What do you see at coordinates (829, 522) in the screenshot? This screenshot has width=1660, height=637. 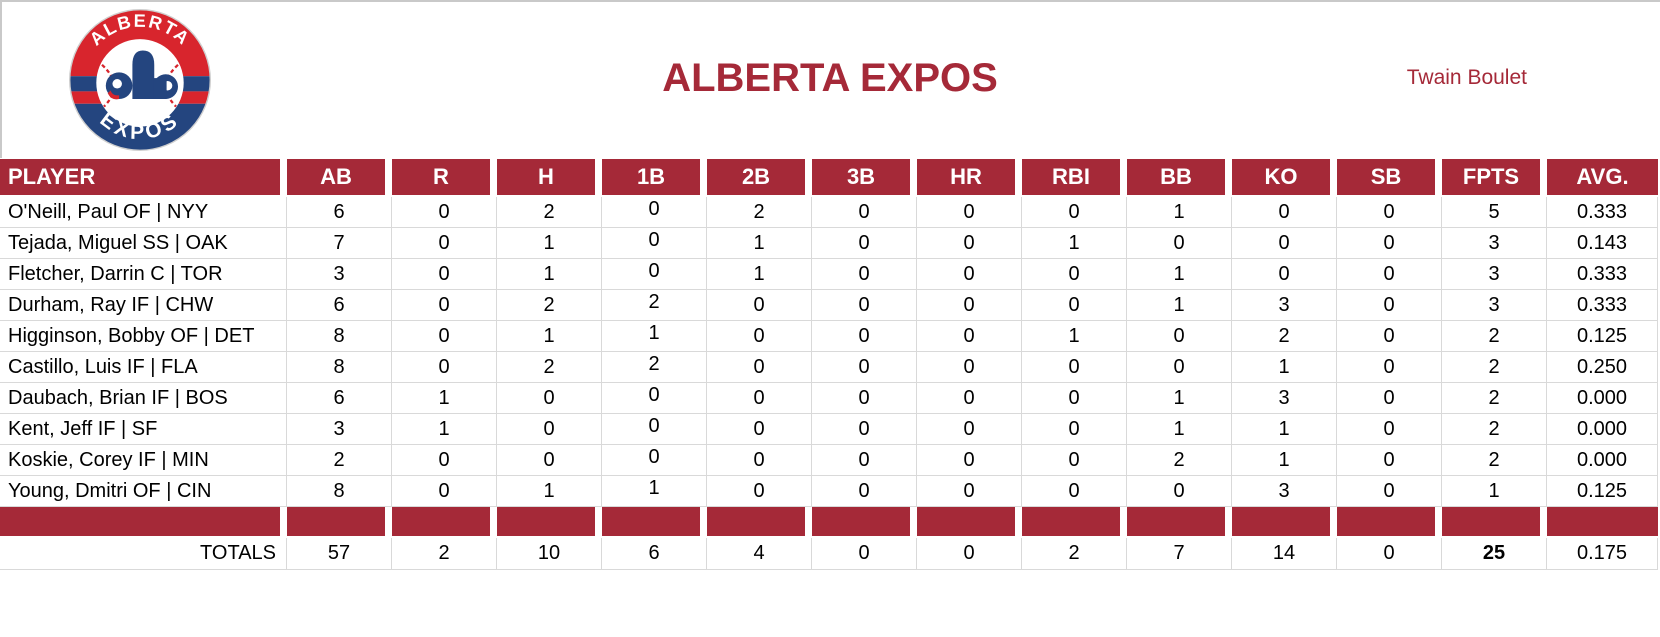 I see `separator-row` at bounding box center [829, 522].